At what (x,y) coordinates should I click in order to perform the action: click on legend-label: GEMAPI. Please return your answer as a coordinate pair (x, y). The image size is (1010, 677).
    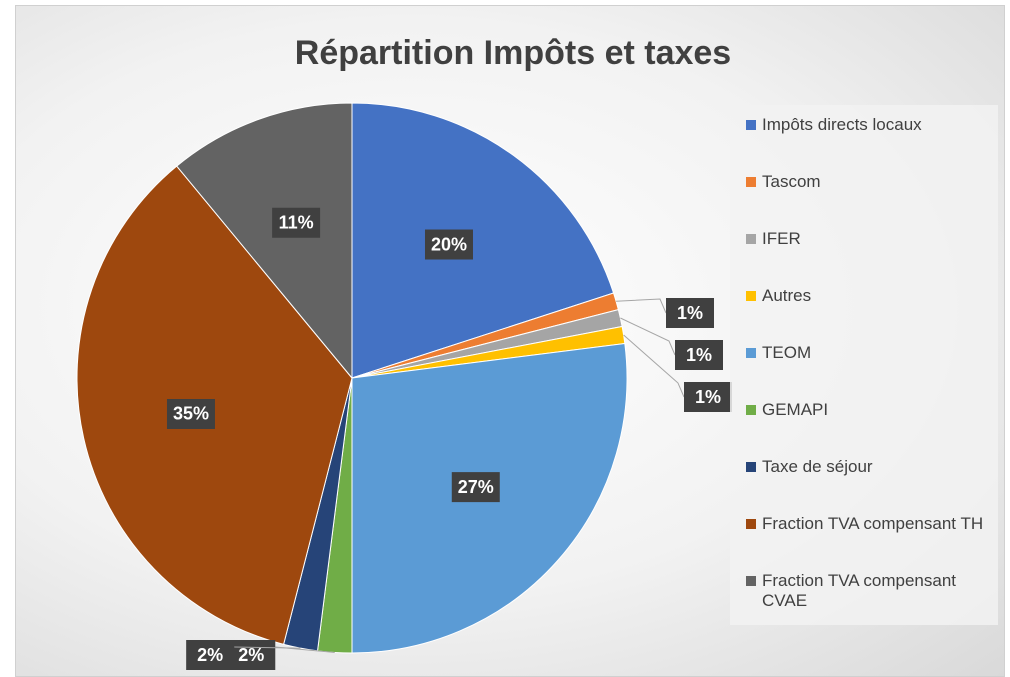
    Looking at the image, I should click on (795, 409).